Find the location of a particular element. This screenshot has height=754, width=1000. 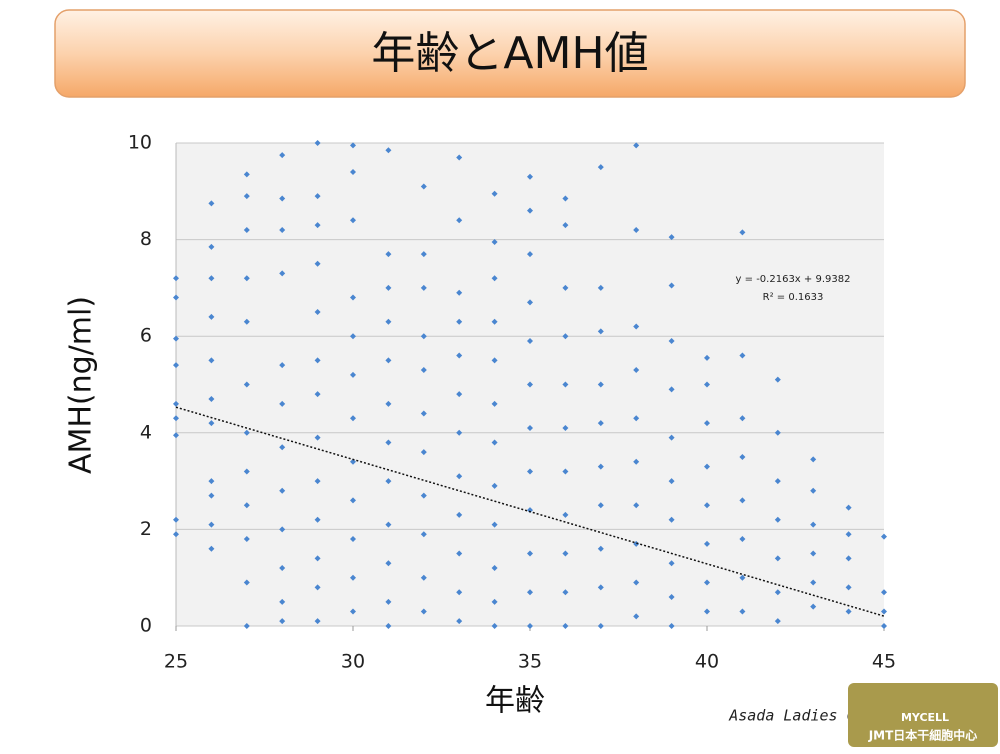

x-tick-label: 40 is located at coordinates (707, 662).